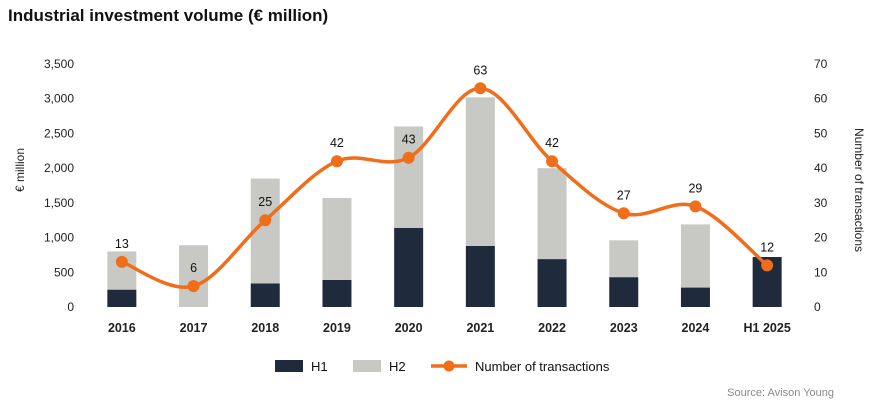 The height and width of the screenshot is (409, 878). Describe the element at coordinates (397, 366) in the screenshot. I see `legend-label: H2` at that location.